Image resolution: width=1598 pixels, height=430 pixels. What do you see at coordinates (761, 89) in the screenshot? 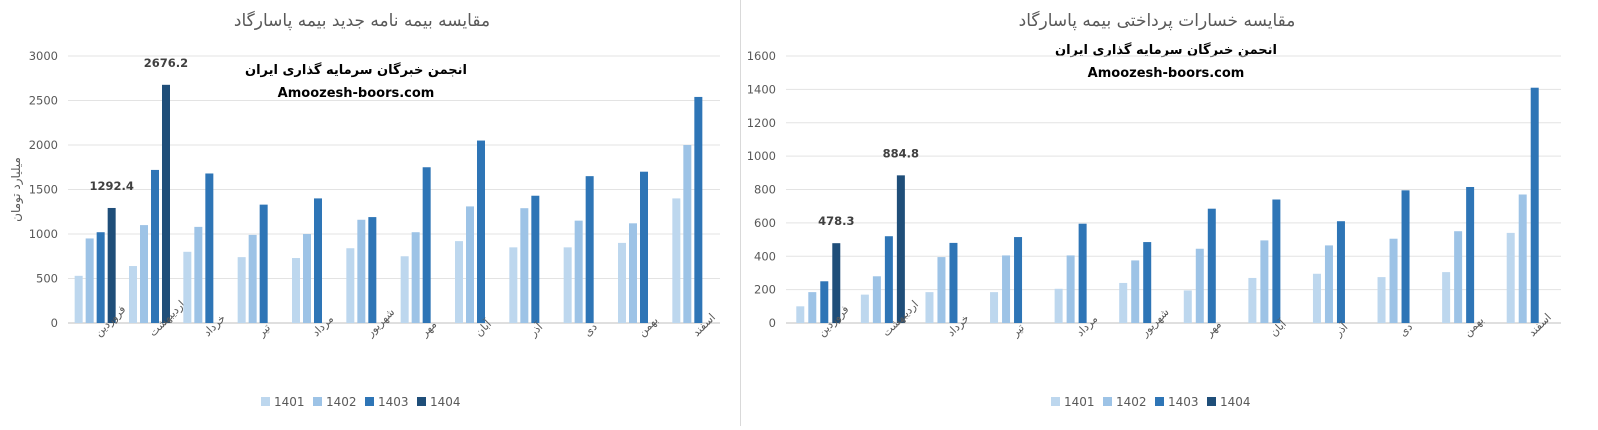
I see `y-tick-label: 1400` at bounding box center [761, 89].